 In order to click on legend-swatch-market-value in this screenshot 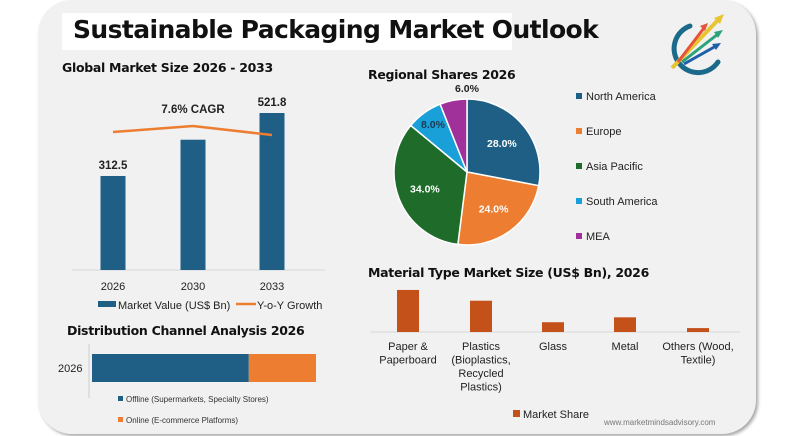, I will do `click(107, 304)`.